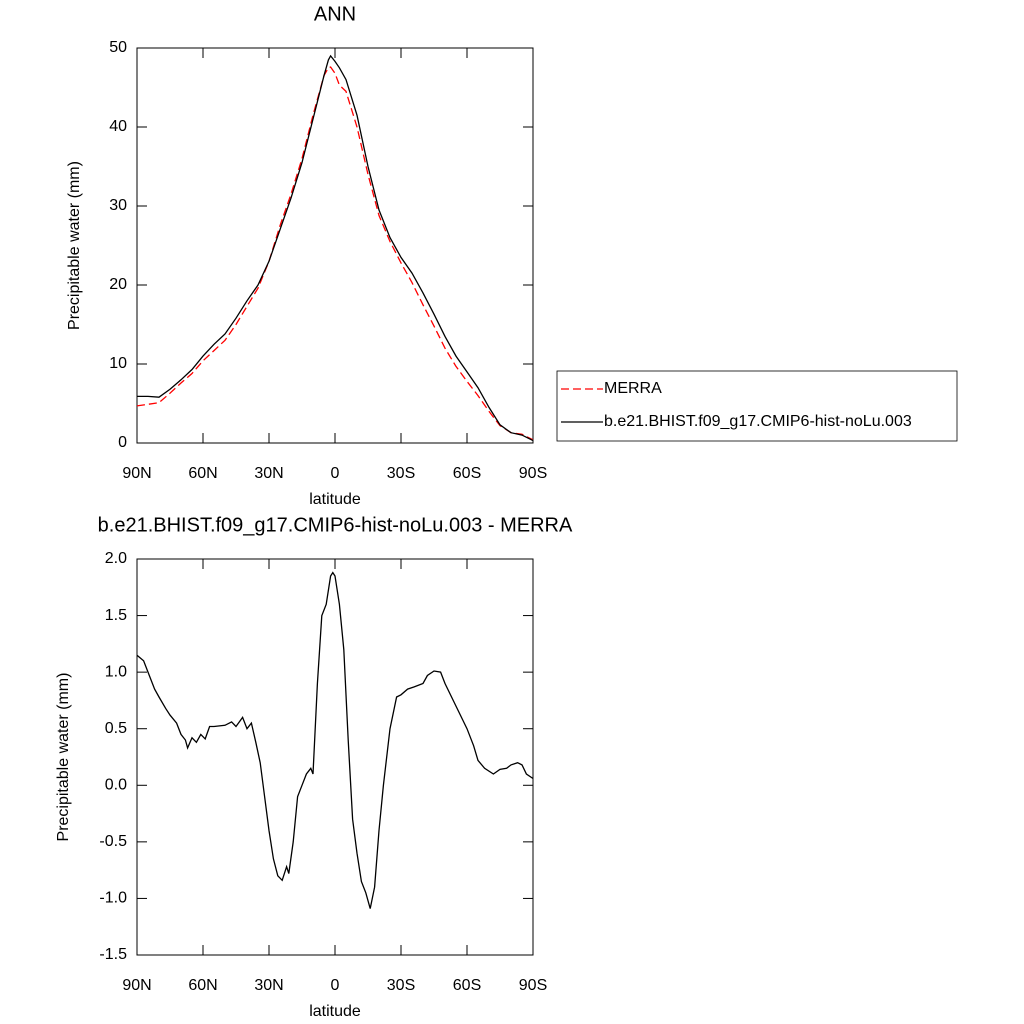 The height and width of the screenshot is (1024, 1024). I want to click on y-tick-label: 0.0, so click(116, 785).